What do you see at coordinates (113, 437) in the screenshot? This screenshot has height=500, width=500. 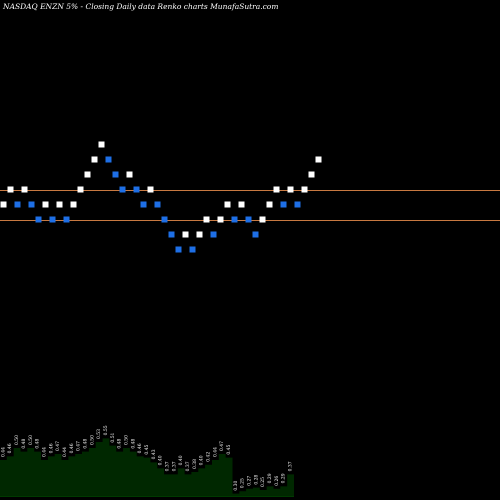 I see `volume-value-label: 0.51` at bounding box center [113, 437].